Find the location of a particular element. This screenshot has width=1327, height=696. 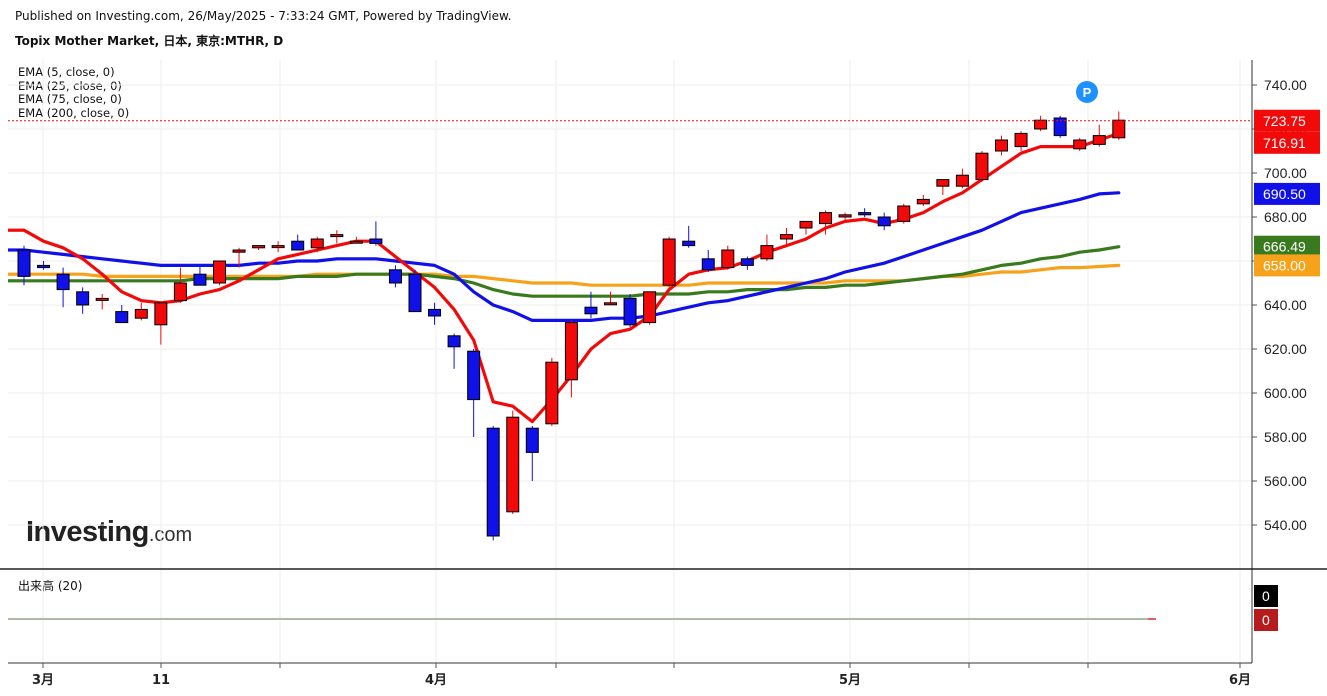

volume-label-text: 0 is located at coordinates (1266, 620).